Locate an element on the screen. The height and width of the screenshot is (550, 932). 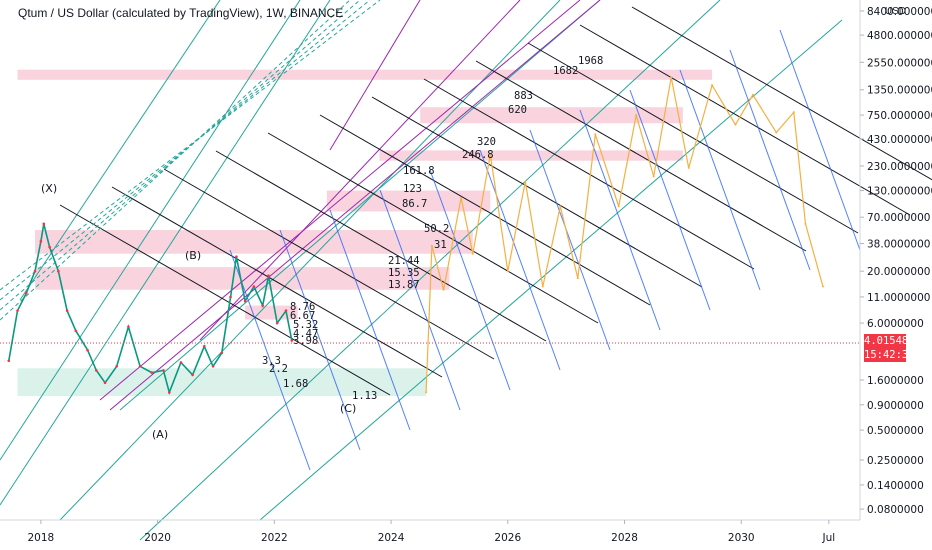
y-tick-label: 0.9000000 is located at coordinates (895, 406).